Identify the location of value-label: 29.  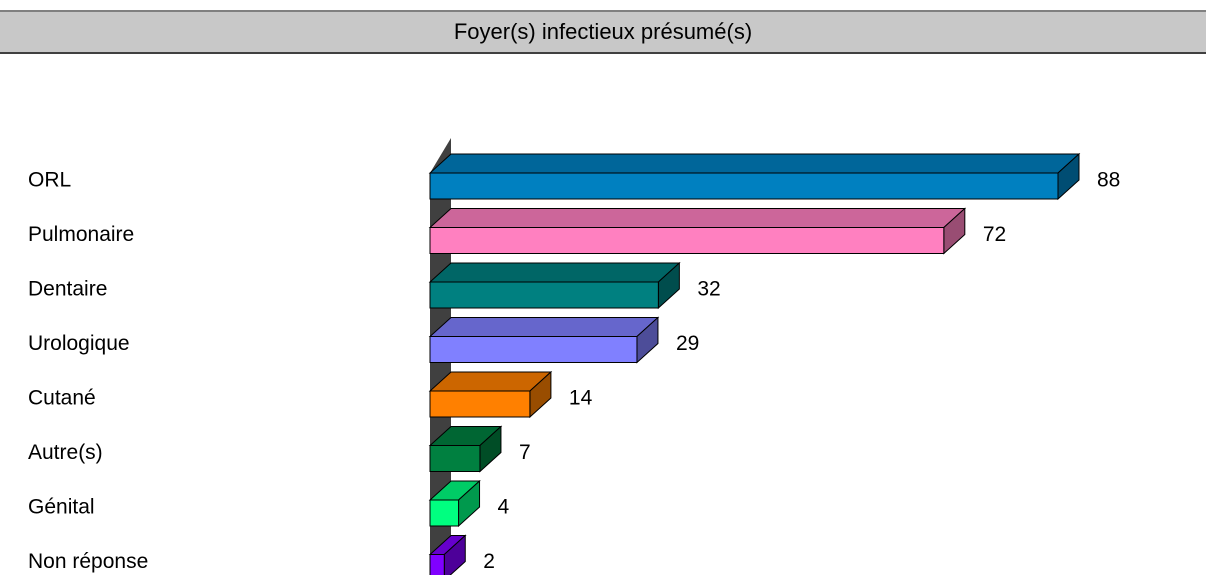
(687, 343).